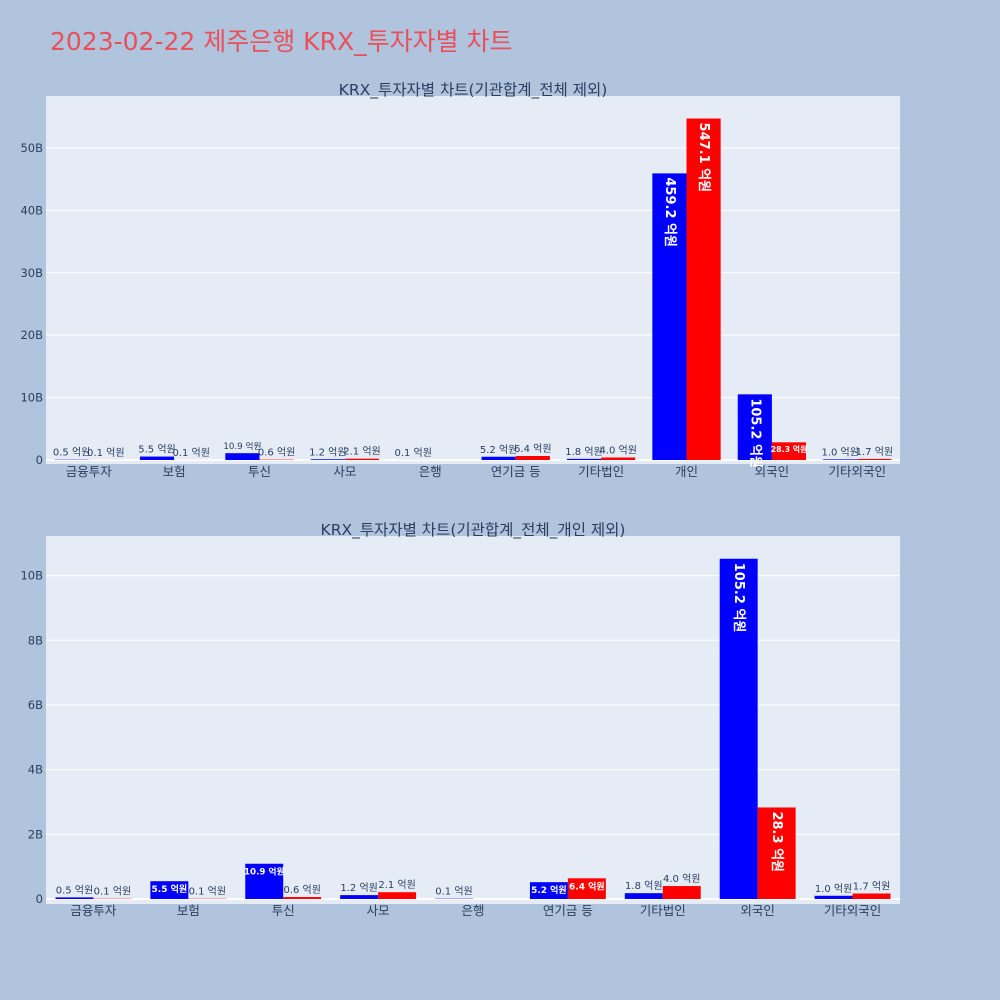  Describe the element at coordinates (358, 888) in the screenshot. I see `chart-2-bar-label: 1.2 억원` at that location.